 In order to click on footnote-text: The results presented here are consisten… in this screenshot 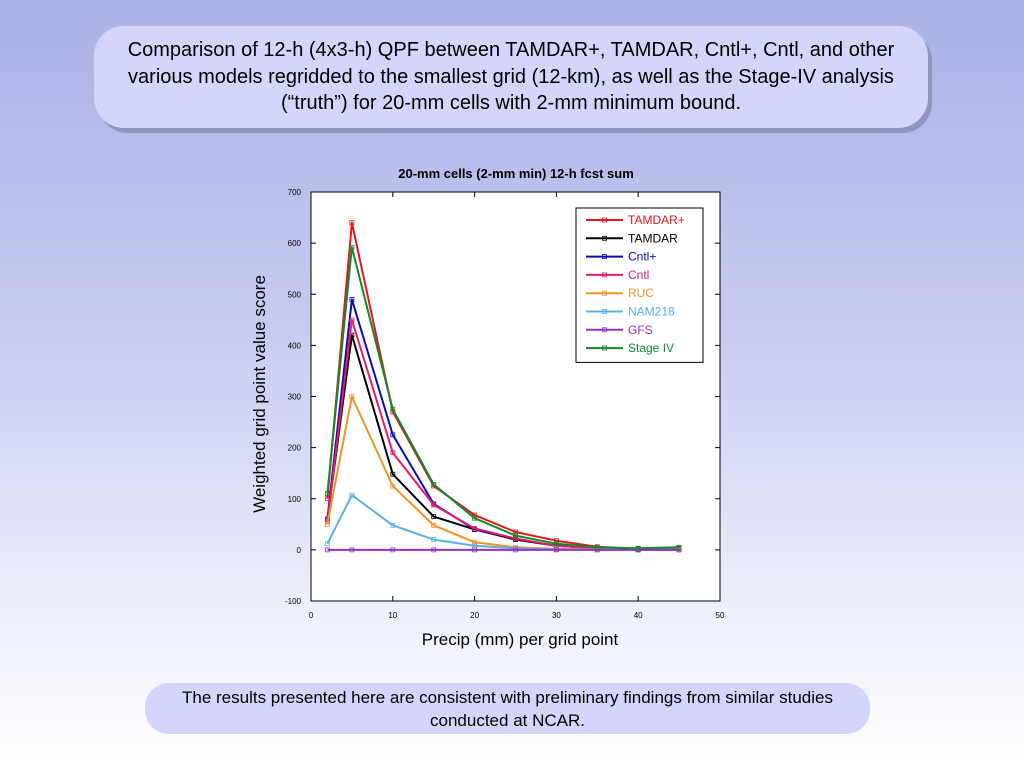, I will do `click(507, 708)`.